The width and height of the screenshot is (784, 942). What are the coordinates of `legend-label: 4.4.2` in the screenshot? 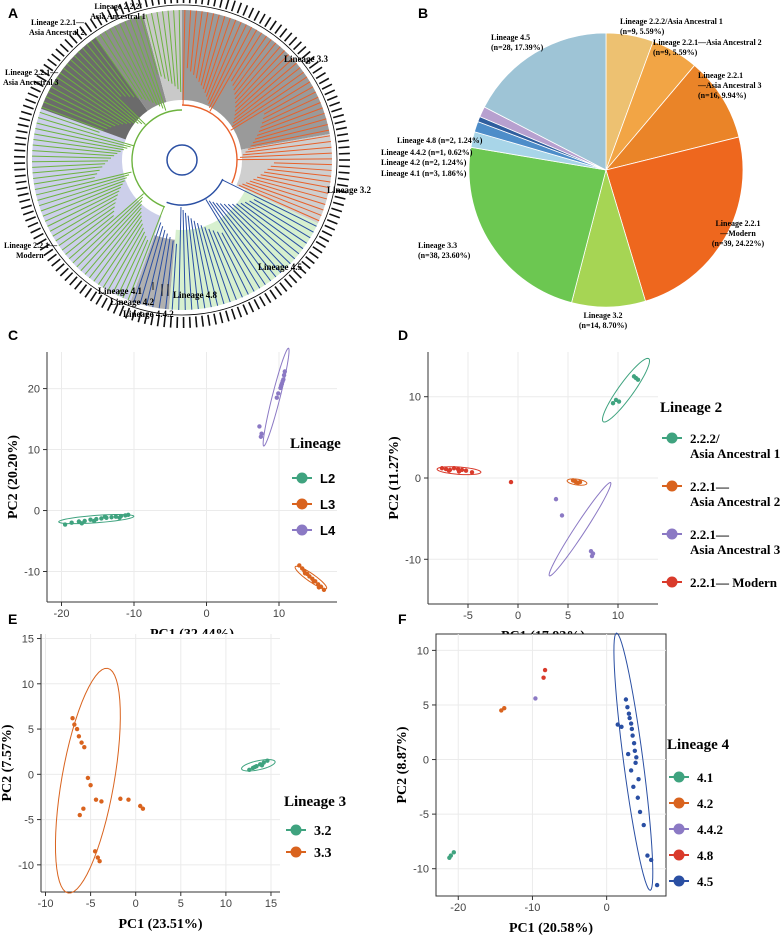 It's located at (710, 829).